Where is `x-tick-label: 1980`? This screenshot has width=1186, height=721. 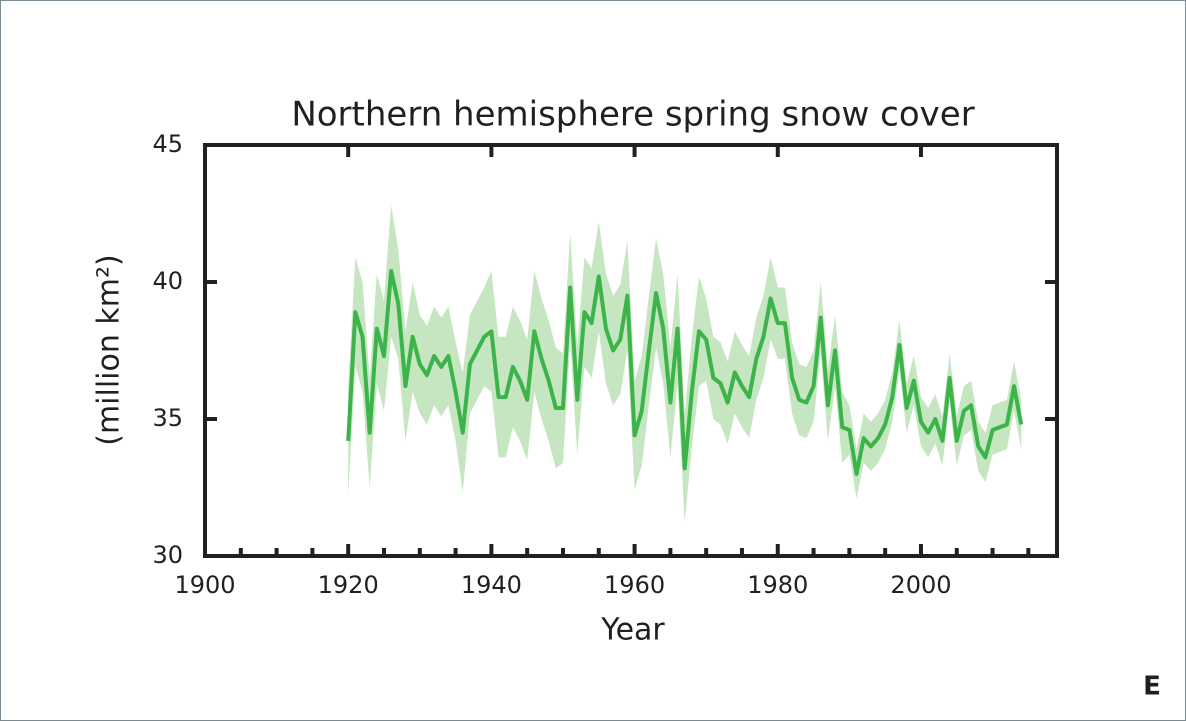
x-tick-label: 1980 is located at coordinates (777, 585).